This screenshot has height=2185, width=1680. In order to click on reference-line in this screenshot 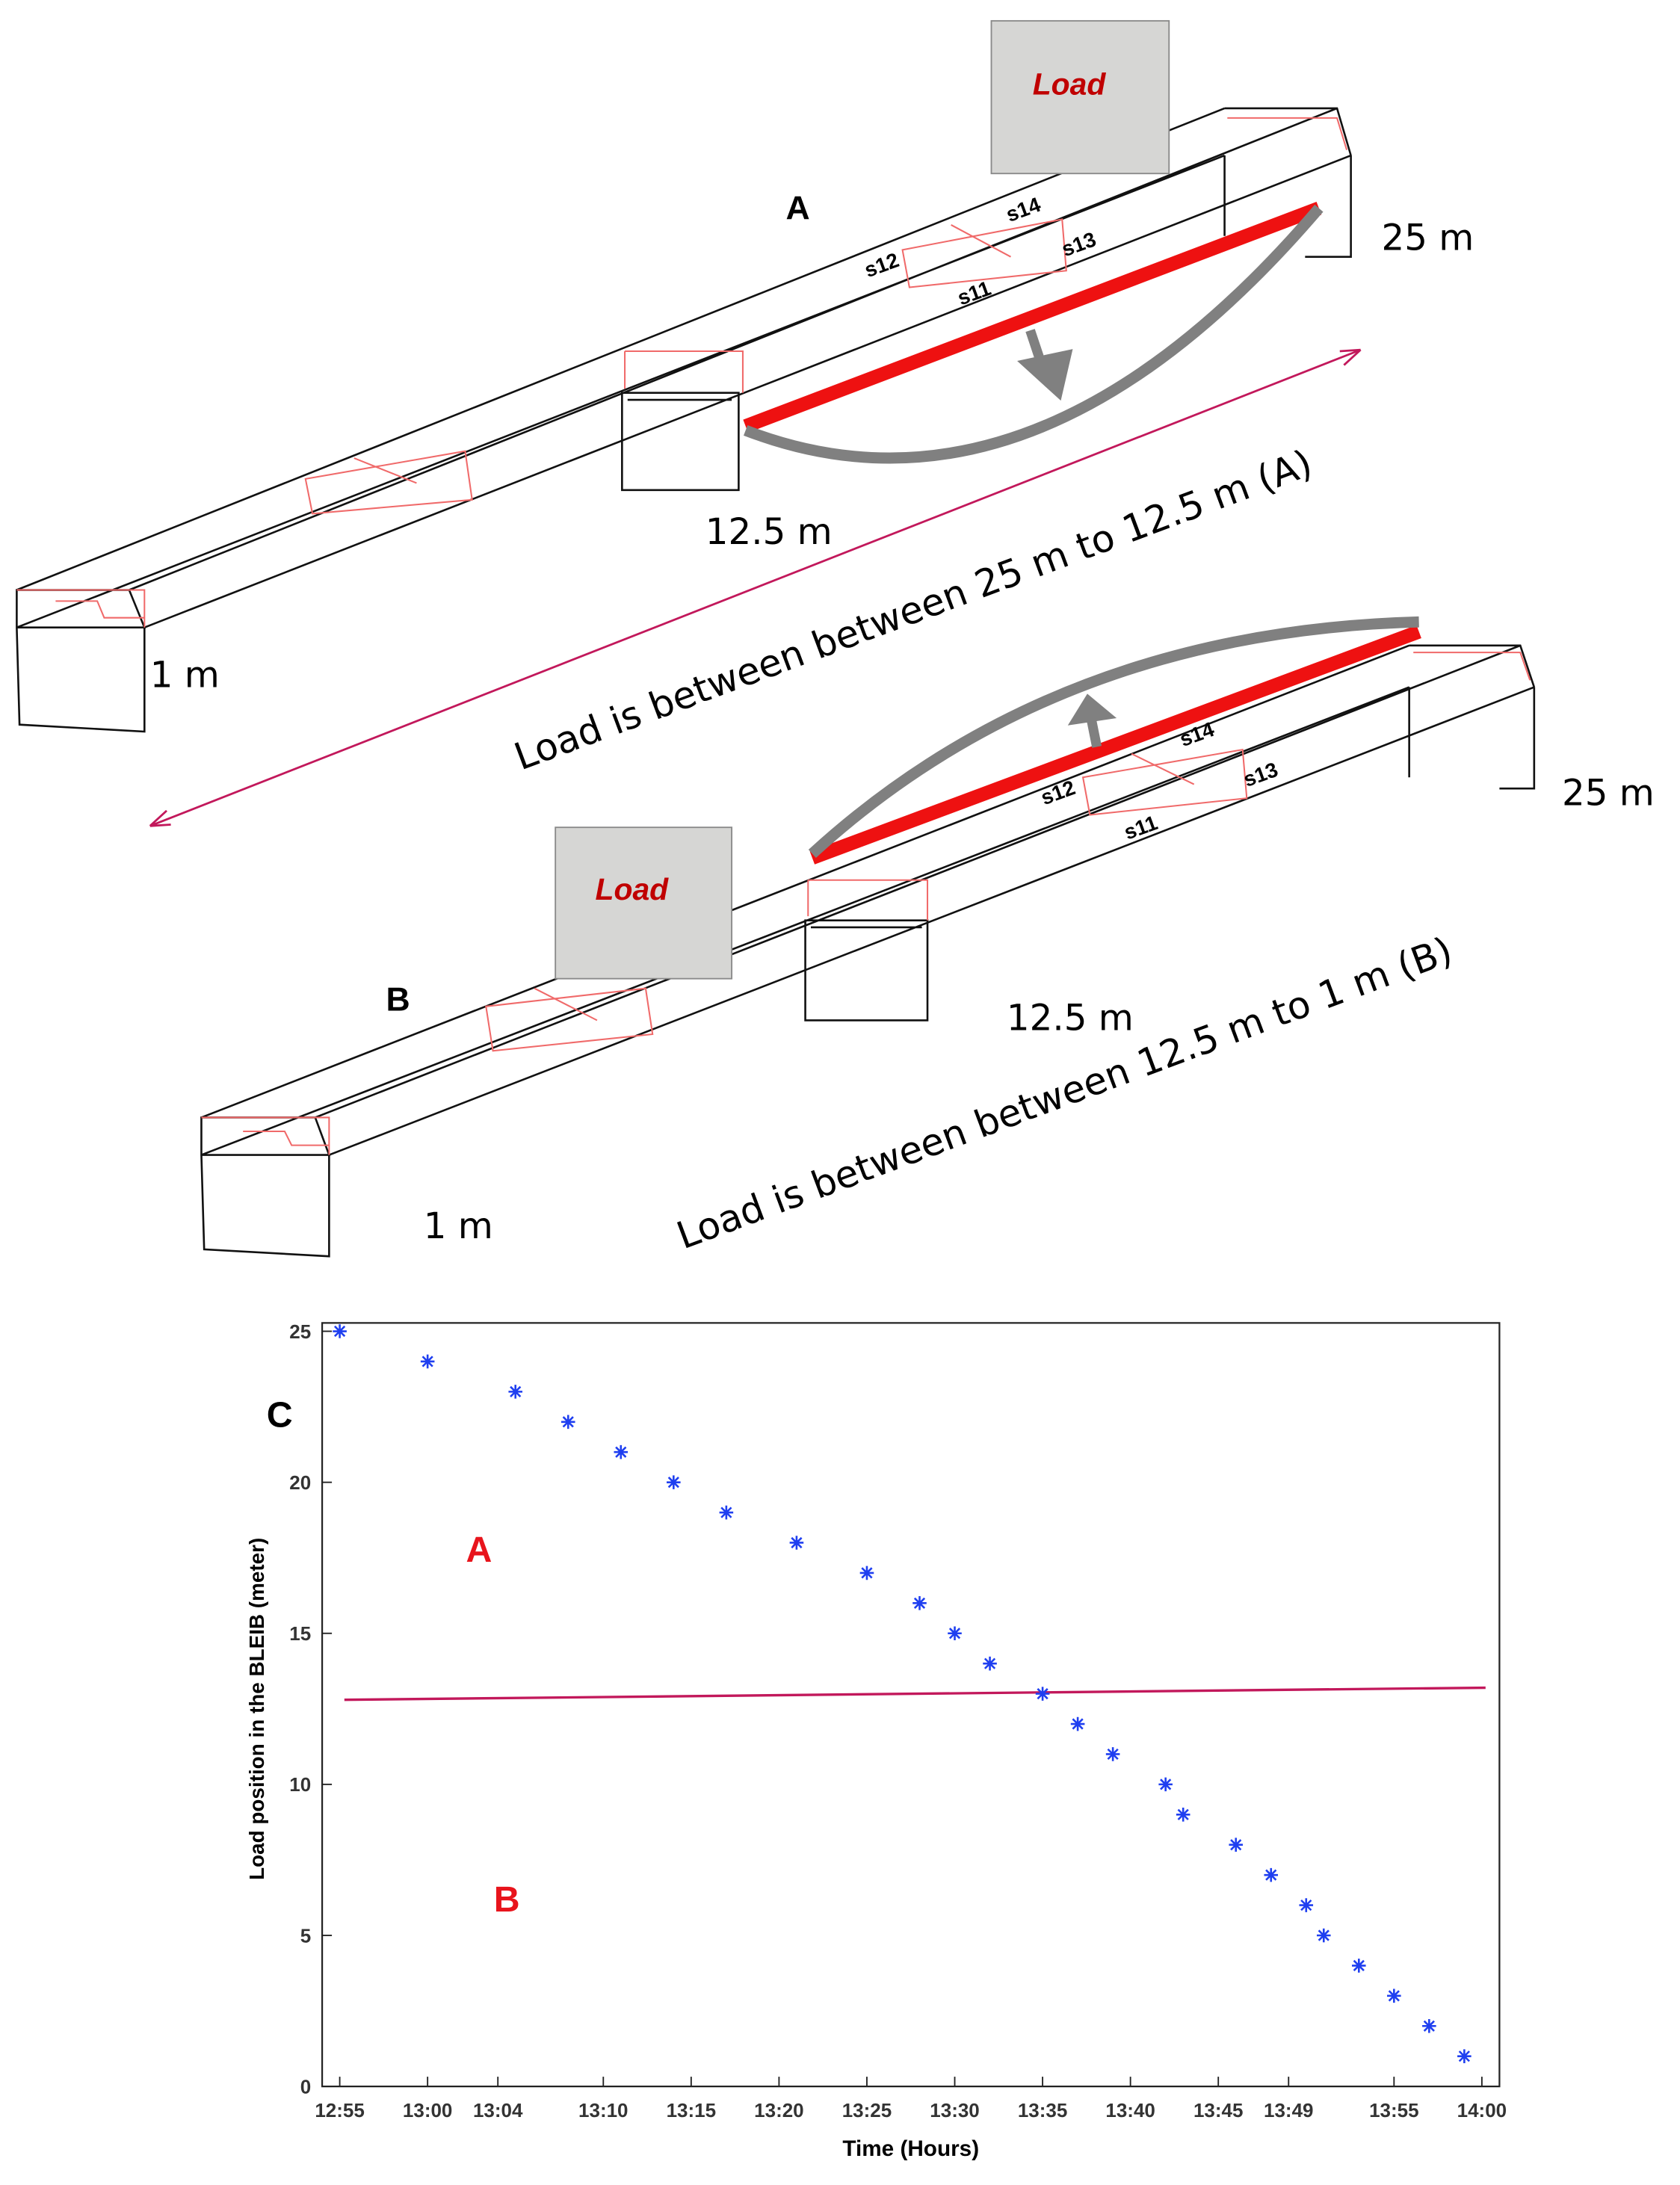, I will do `click(915, 1694)`.